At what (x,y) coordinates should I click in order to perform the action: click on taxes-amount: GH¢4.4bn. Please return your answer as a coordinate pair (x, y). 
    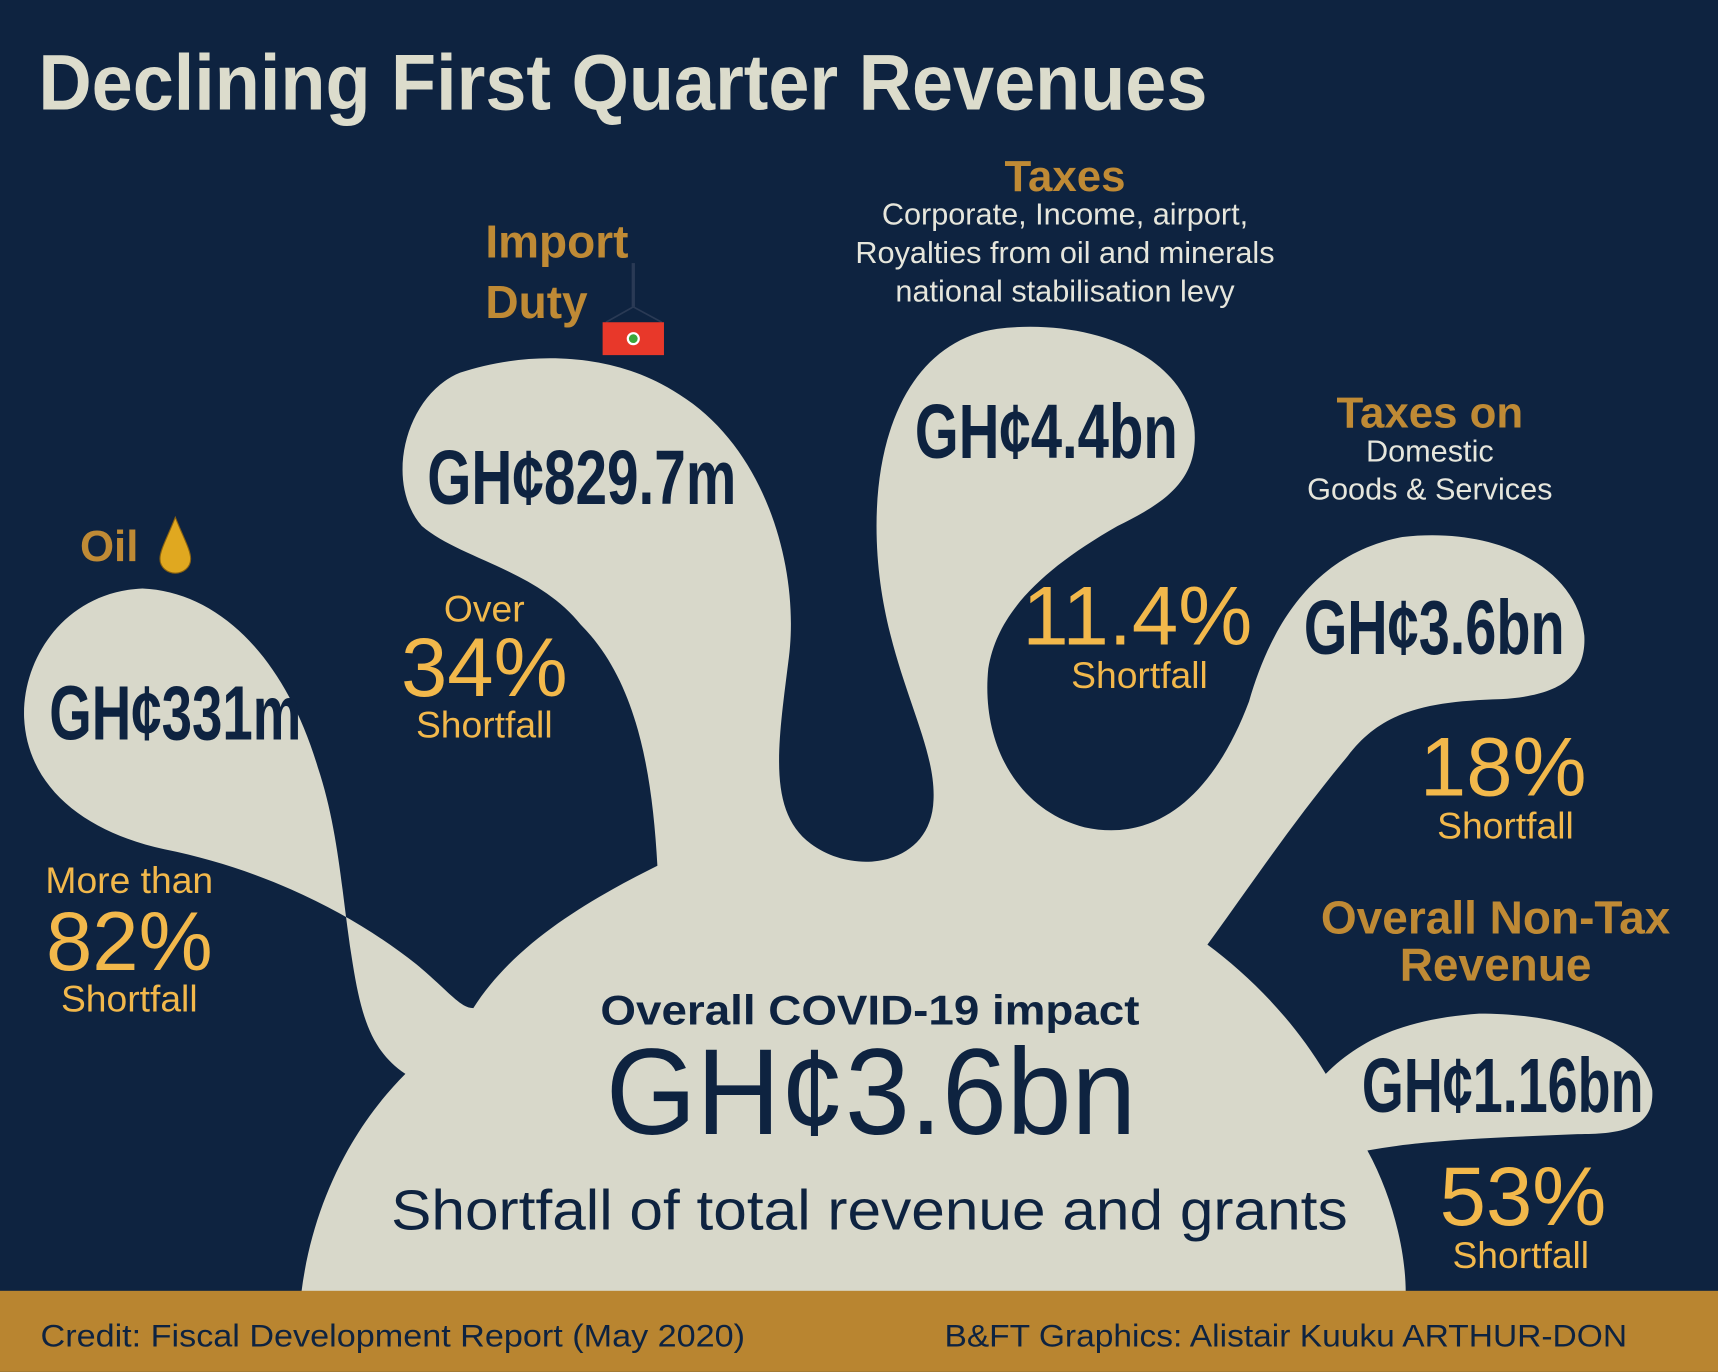
    Looking at the image, I should click on (1046, 432).